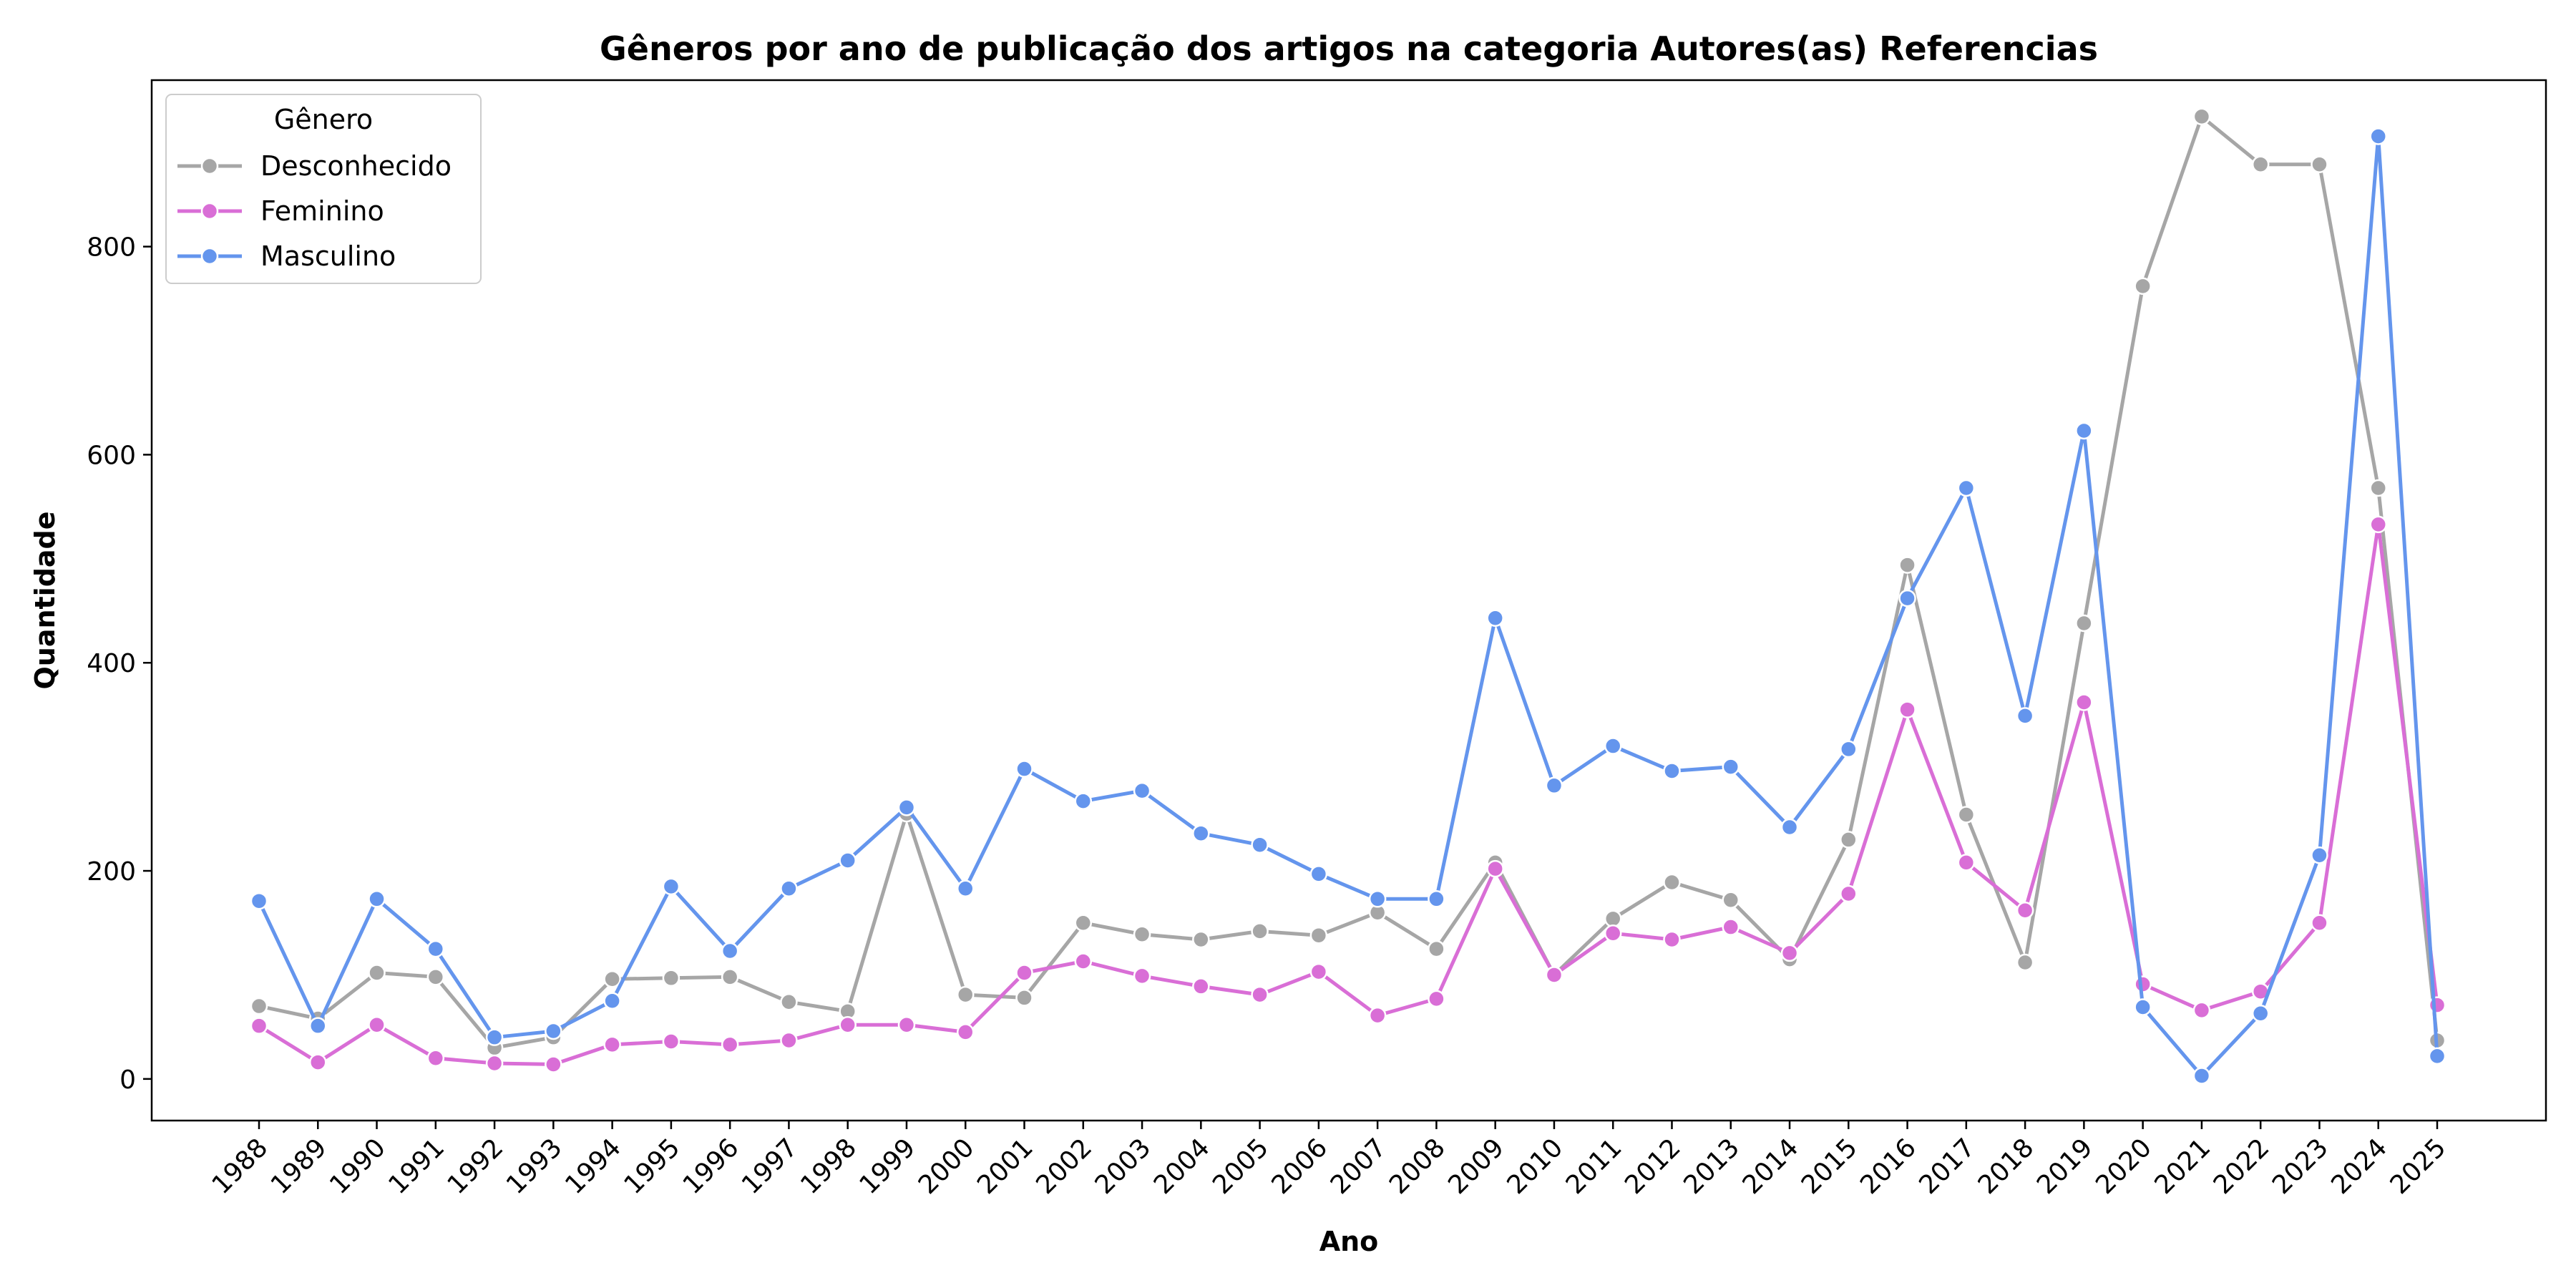  I want to click on x-tick-label: 2025, so click(2418, 1166).